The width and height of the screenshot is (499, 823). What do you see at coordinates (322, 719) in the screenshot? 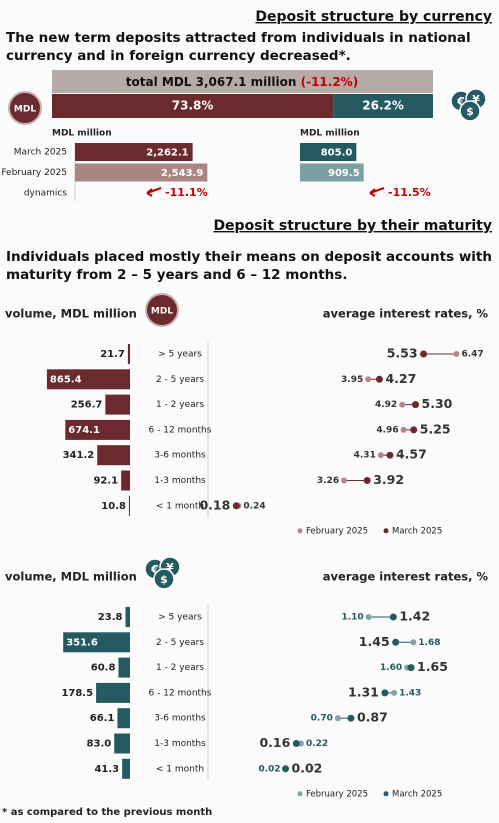
I see `rate-february: 0.70` at bounding box center [322, 719].